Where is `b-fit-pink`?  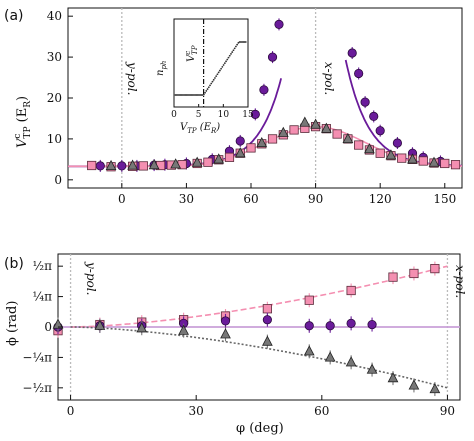 b-fit-pink is located at coordinates (259, 296).